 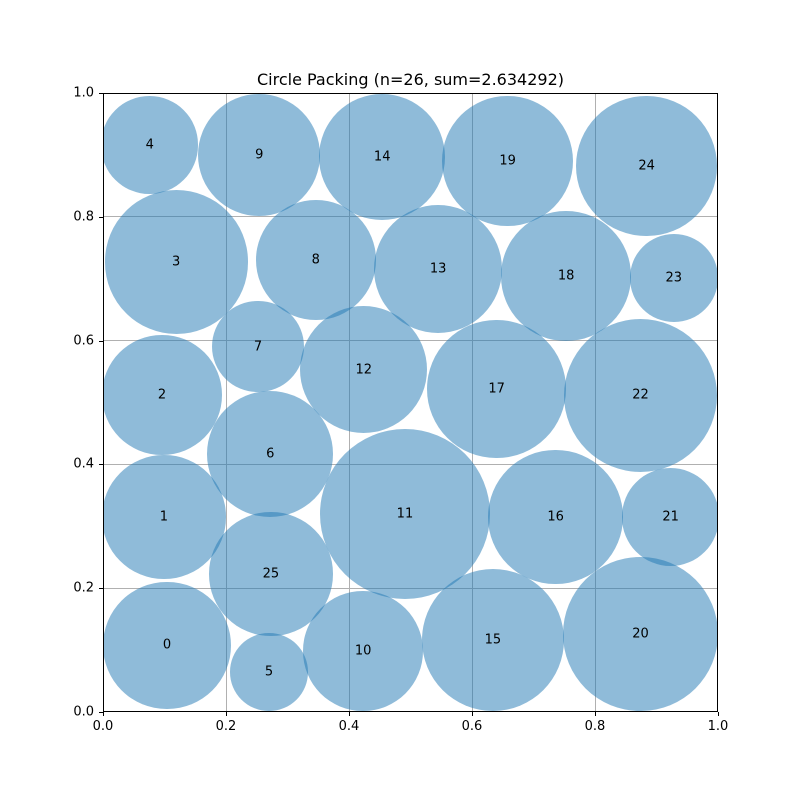 I want to click on circle-label-0: 0, so click(x=167, y=645).